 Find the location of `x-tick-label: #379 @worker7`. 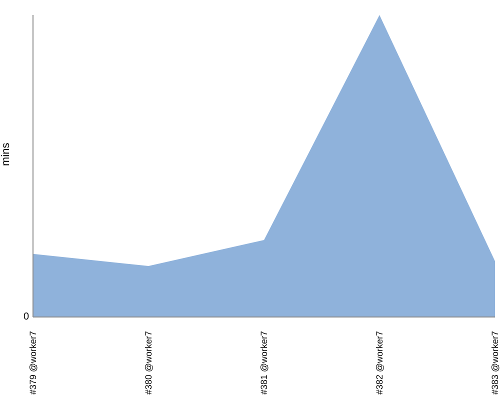

x-tick-label: #379 @worker7 is located at coordinates (33, 363).